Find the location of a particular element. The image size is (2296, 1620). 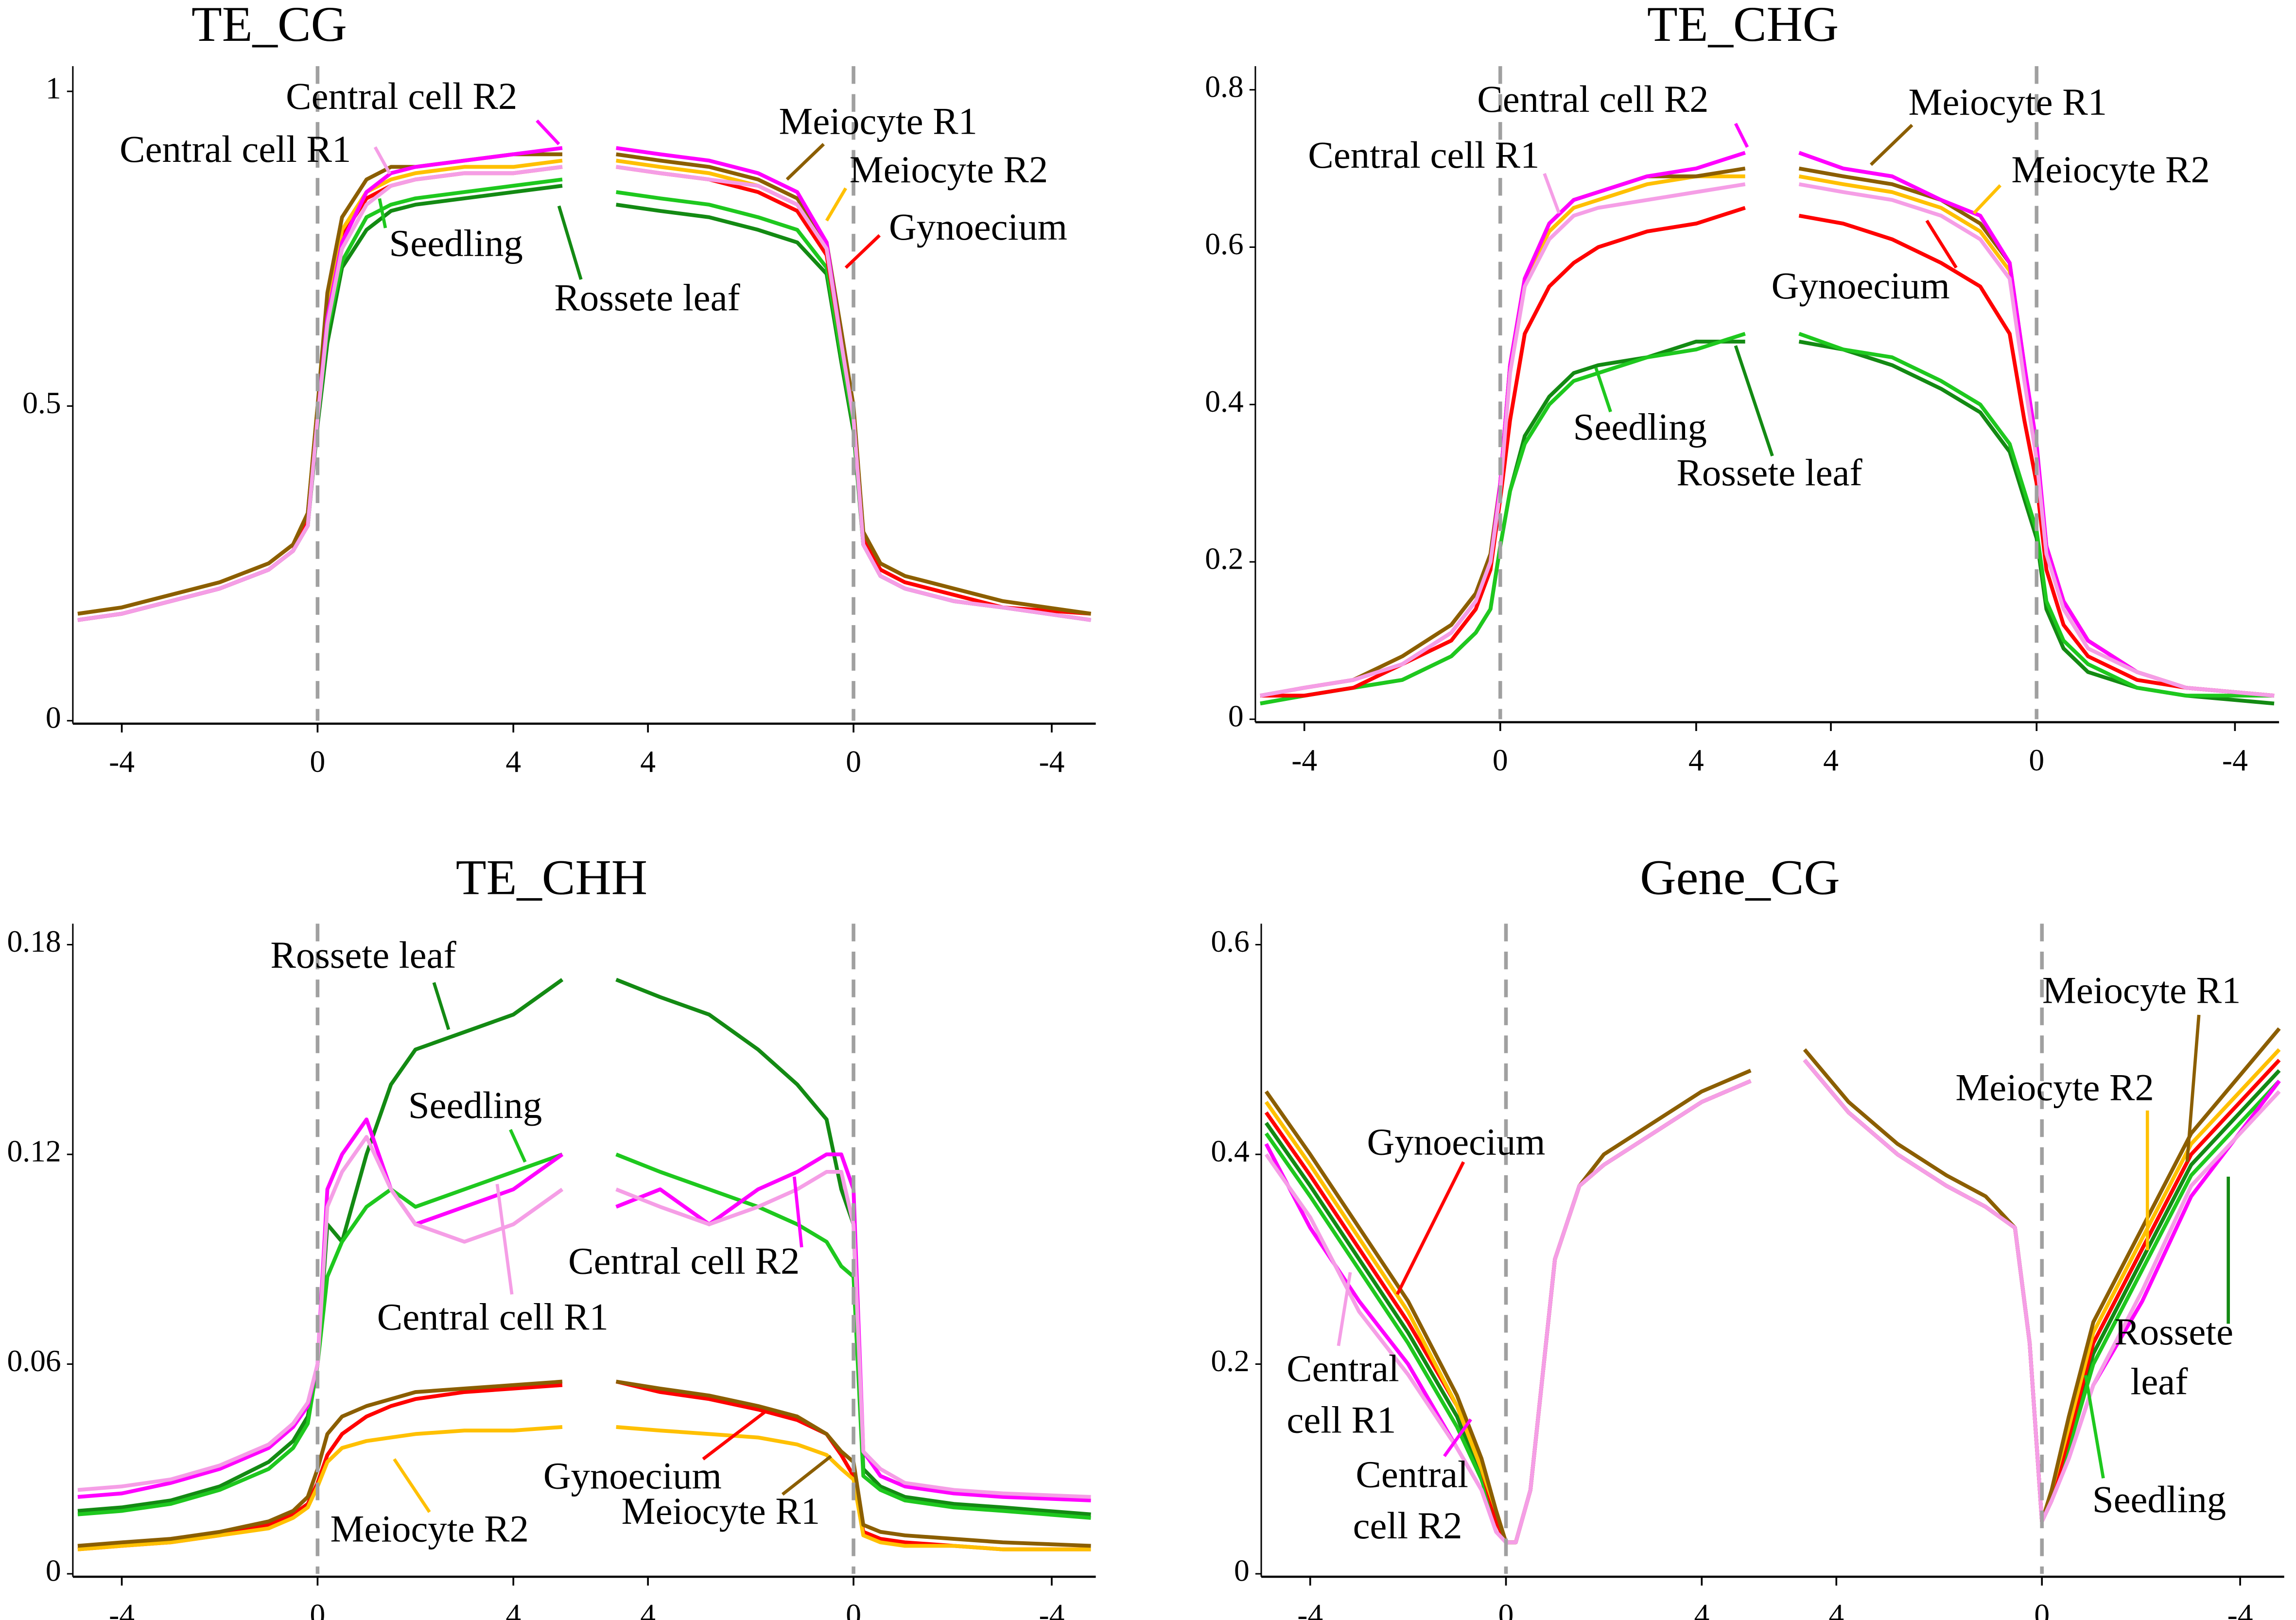

y-tick-label: 0.12 is located at coordinates (34, 1151).